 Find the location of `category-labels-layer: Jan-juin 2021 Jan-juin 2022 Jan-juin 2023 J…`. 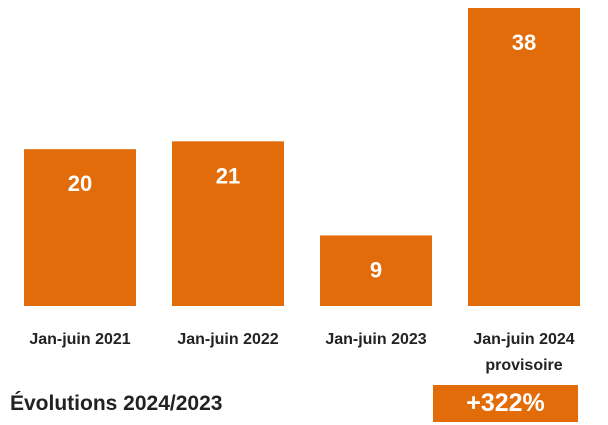

category-labels-layer: Jan-juin 2021 Jan-juin 2022 Jan-juin 2023 J… is located at coordinates (301, 352).